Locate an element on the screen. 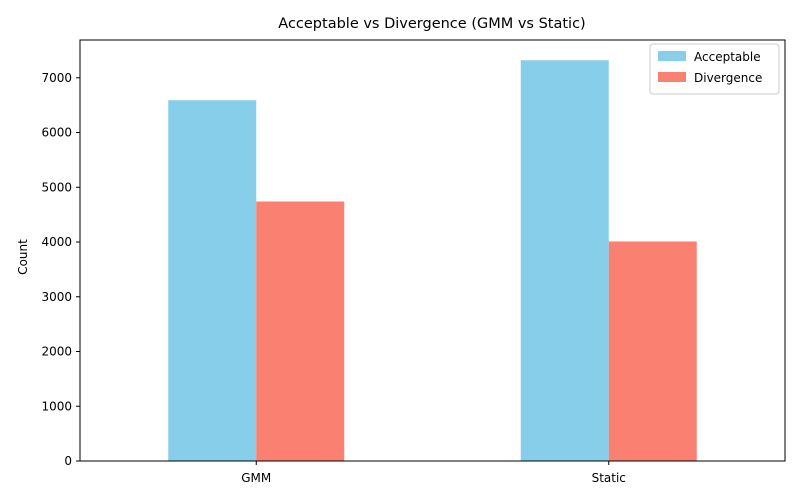 The height and width of the screenshot is (504, 800). y-tick-label: 3000 is located at coordinates (56, 297).